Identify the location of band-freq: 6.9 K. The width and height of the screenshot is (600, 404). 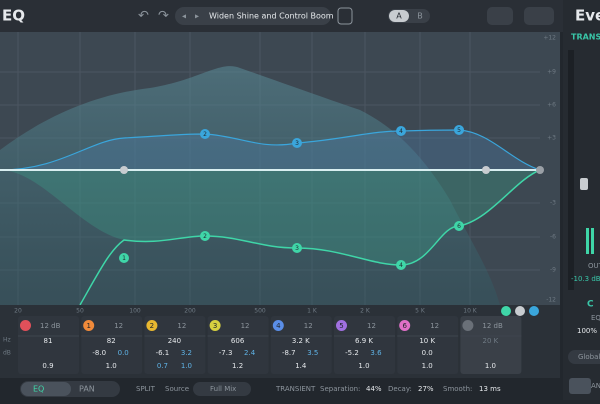
(364, 341).